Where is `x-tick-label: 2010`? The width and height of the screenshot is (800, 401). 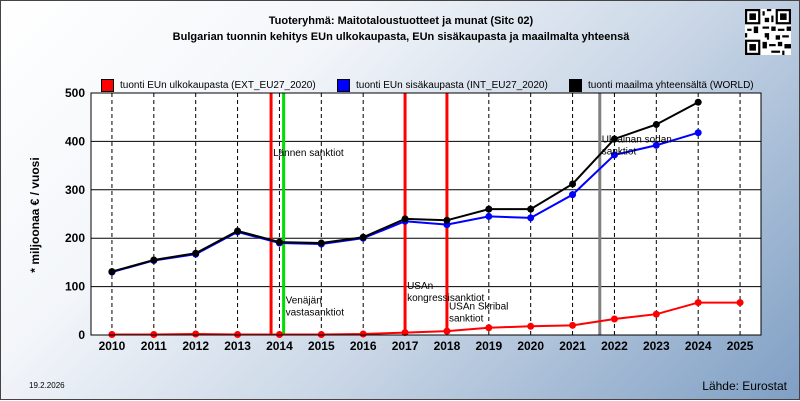
x-tick-label: 2010 is located at coordinates (112, 346).